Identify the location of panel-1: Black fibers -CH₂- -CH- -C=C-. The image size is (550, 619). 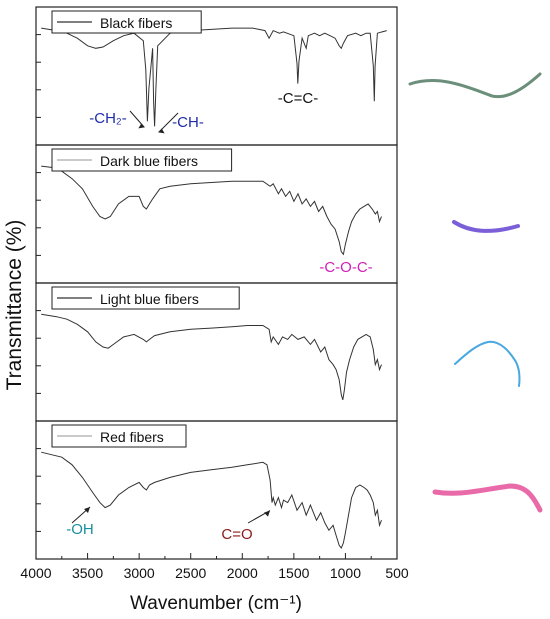
(216, 76).